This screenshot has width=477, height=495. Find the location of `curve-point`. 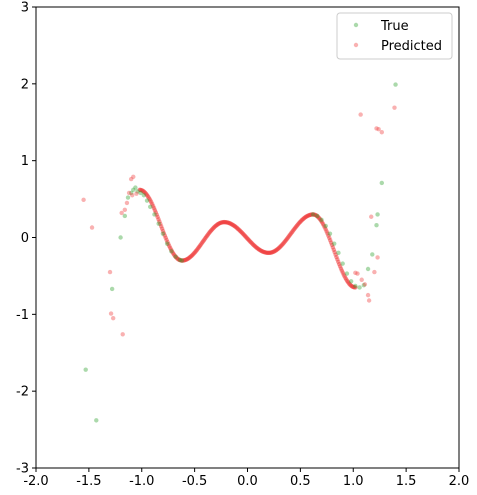

curve-point is located at coordinates (355, 287).